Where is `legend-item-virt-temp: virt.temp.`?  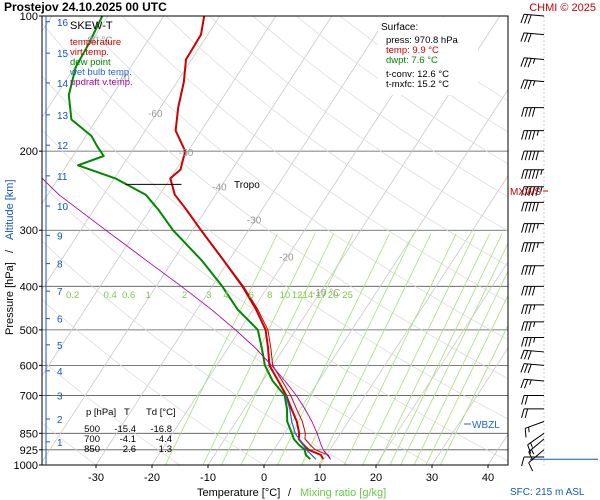
legend-item-virt-temp: virt.temp. is located at coordinates (89, 52).